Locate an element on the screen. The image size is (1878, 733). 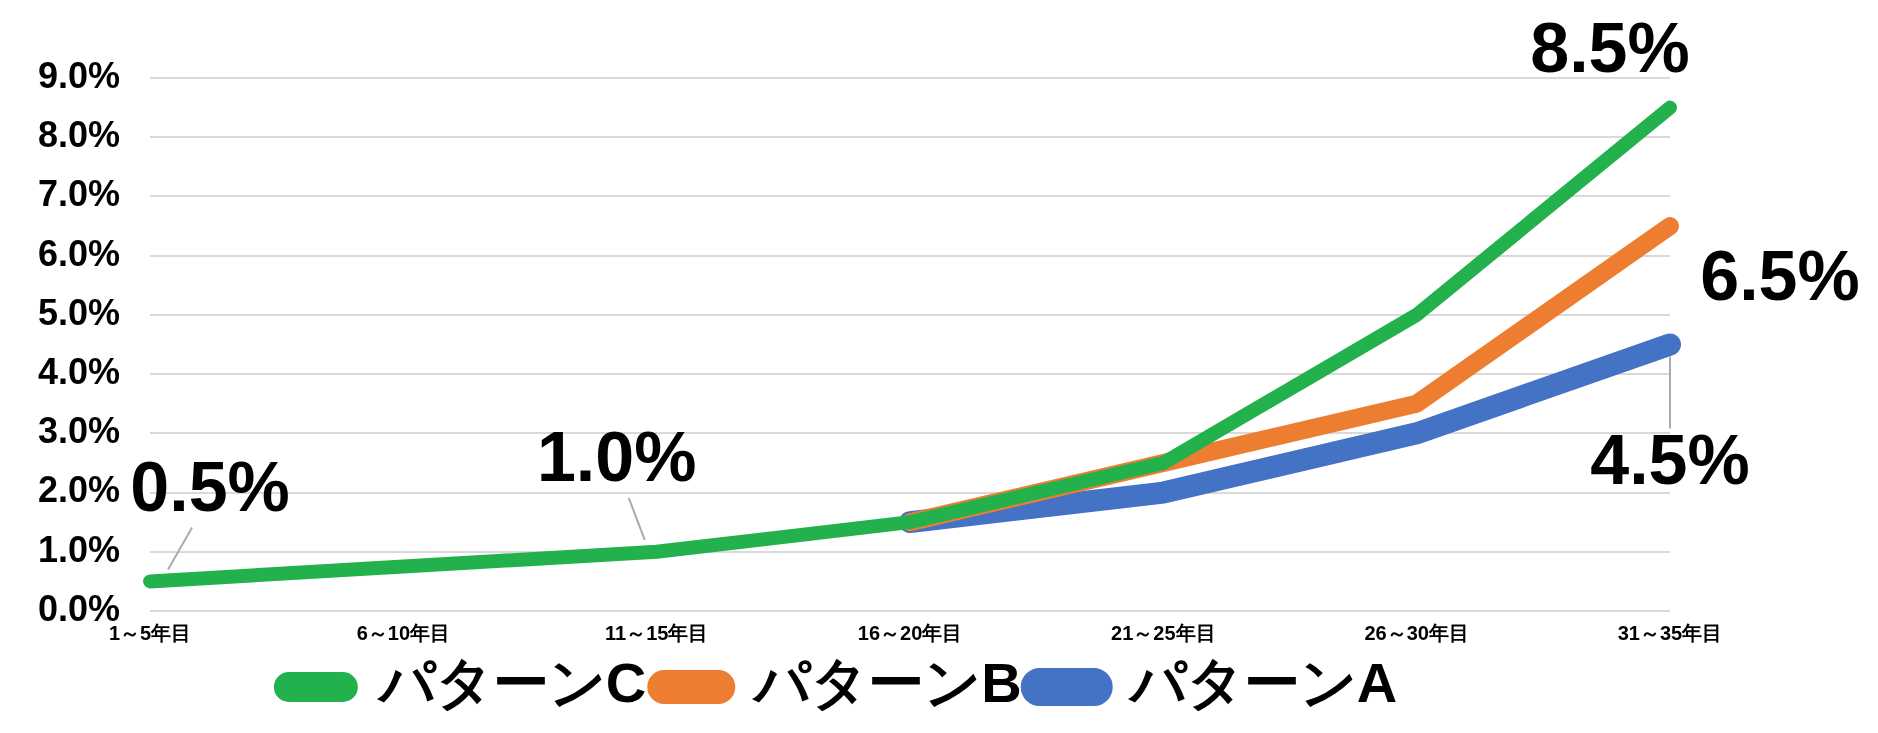
x-tick-label: 6～10年目 is located at coordinates (403, 632).